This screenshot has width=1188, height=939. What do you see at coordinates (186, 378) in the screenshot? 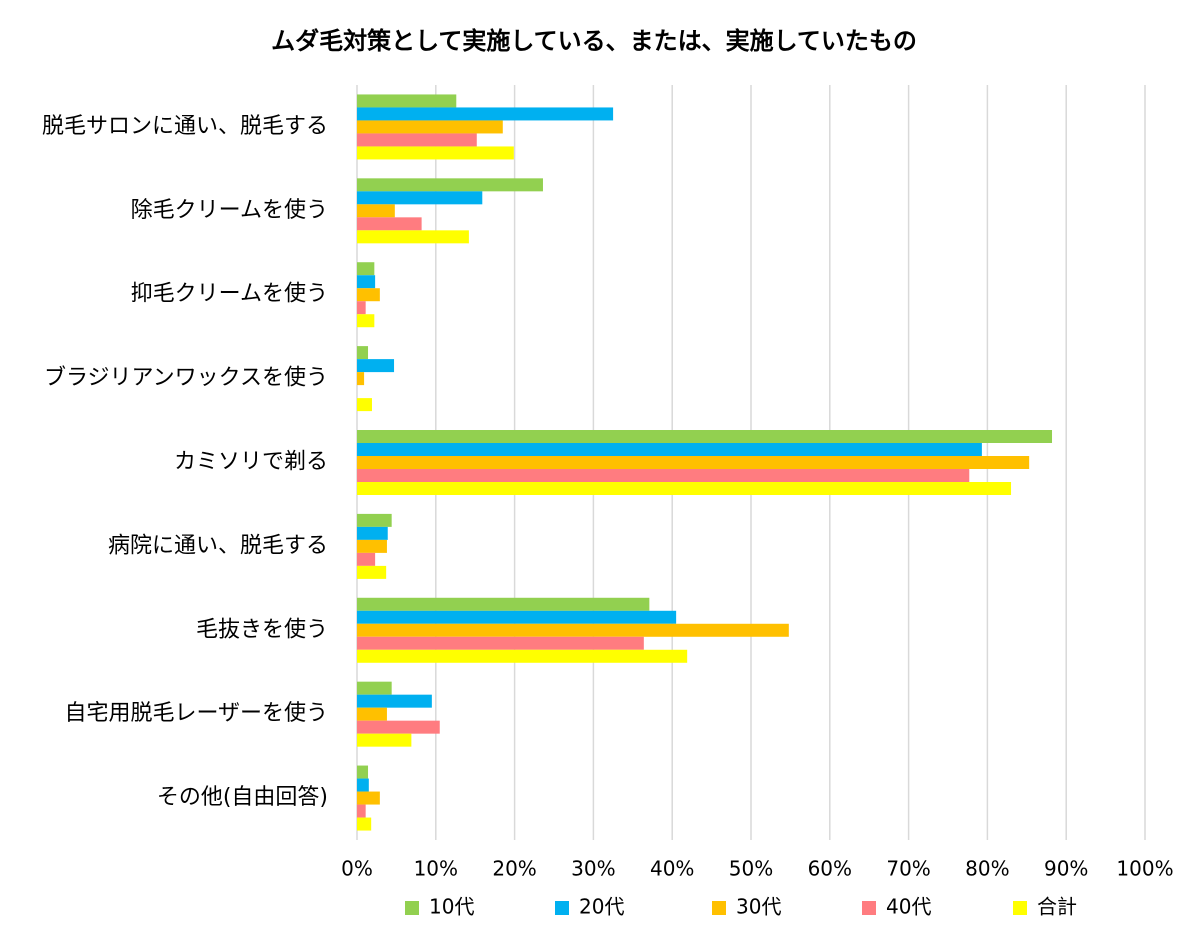
I see `y-tick-label: ブラジリアンワックスを使う` at bounding box center [186, 378].